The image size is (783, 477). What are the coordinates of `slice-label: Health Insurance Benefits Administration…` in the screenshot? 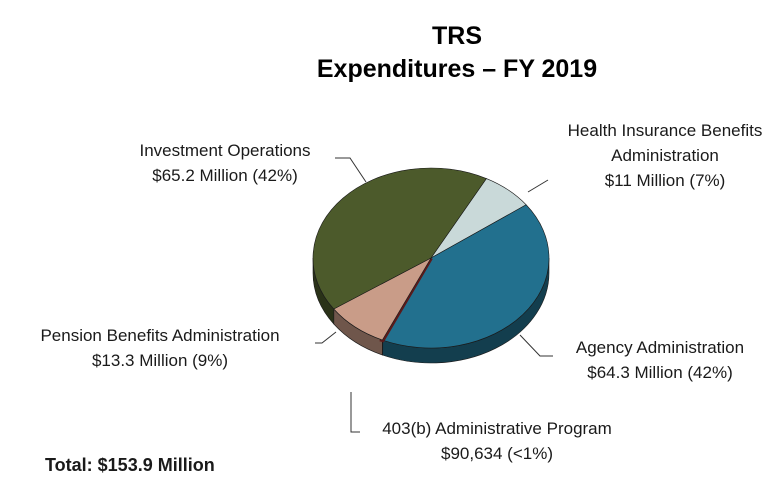 It's located at (665, 155).